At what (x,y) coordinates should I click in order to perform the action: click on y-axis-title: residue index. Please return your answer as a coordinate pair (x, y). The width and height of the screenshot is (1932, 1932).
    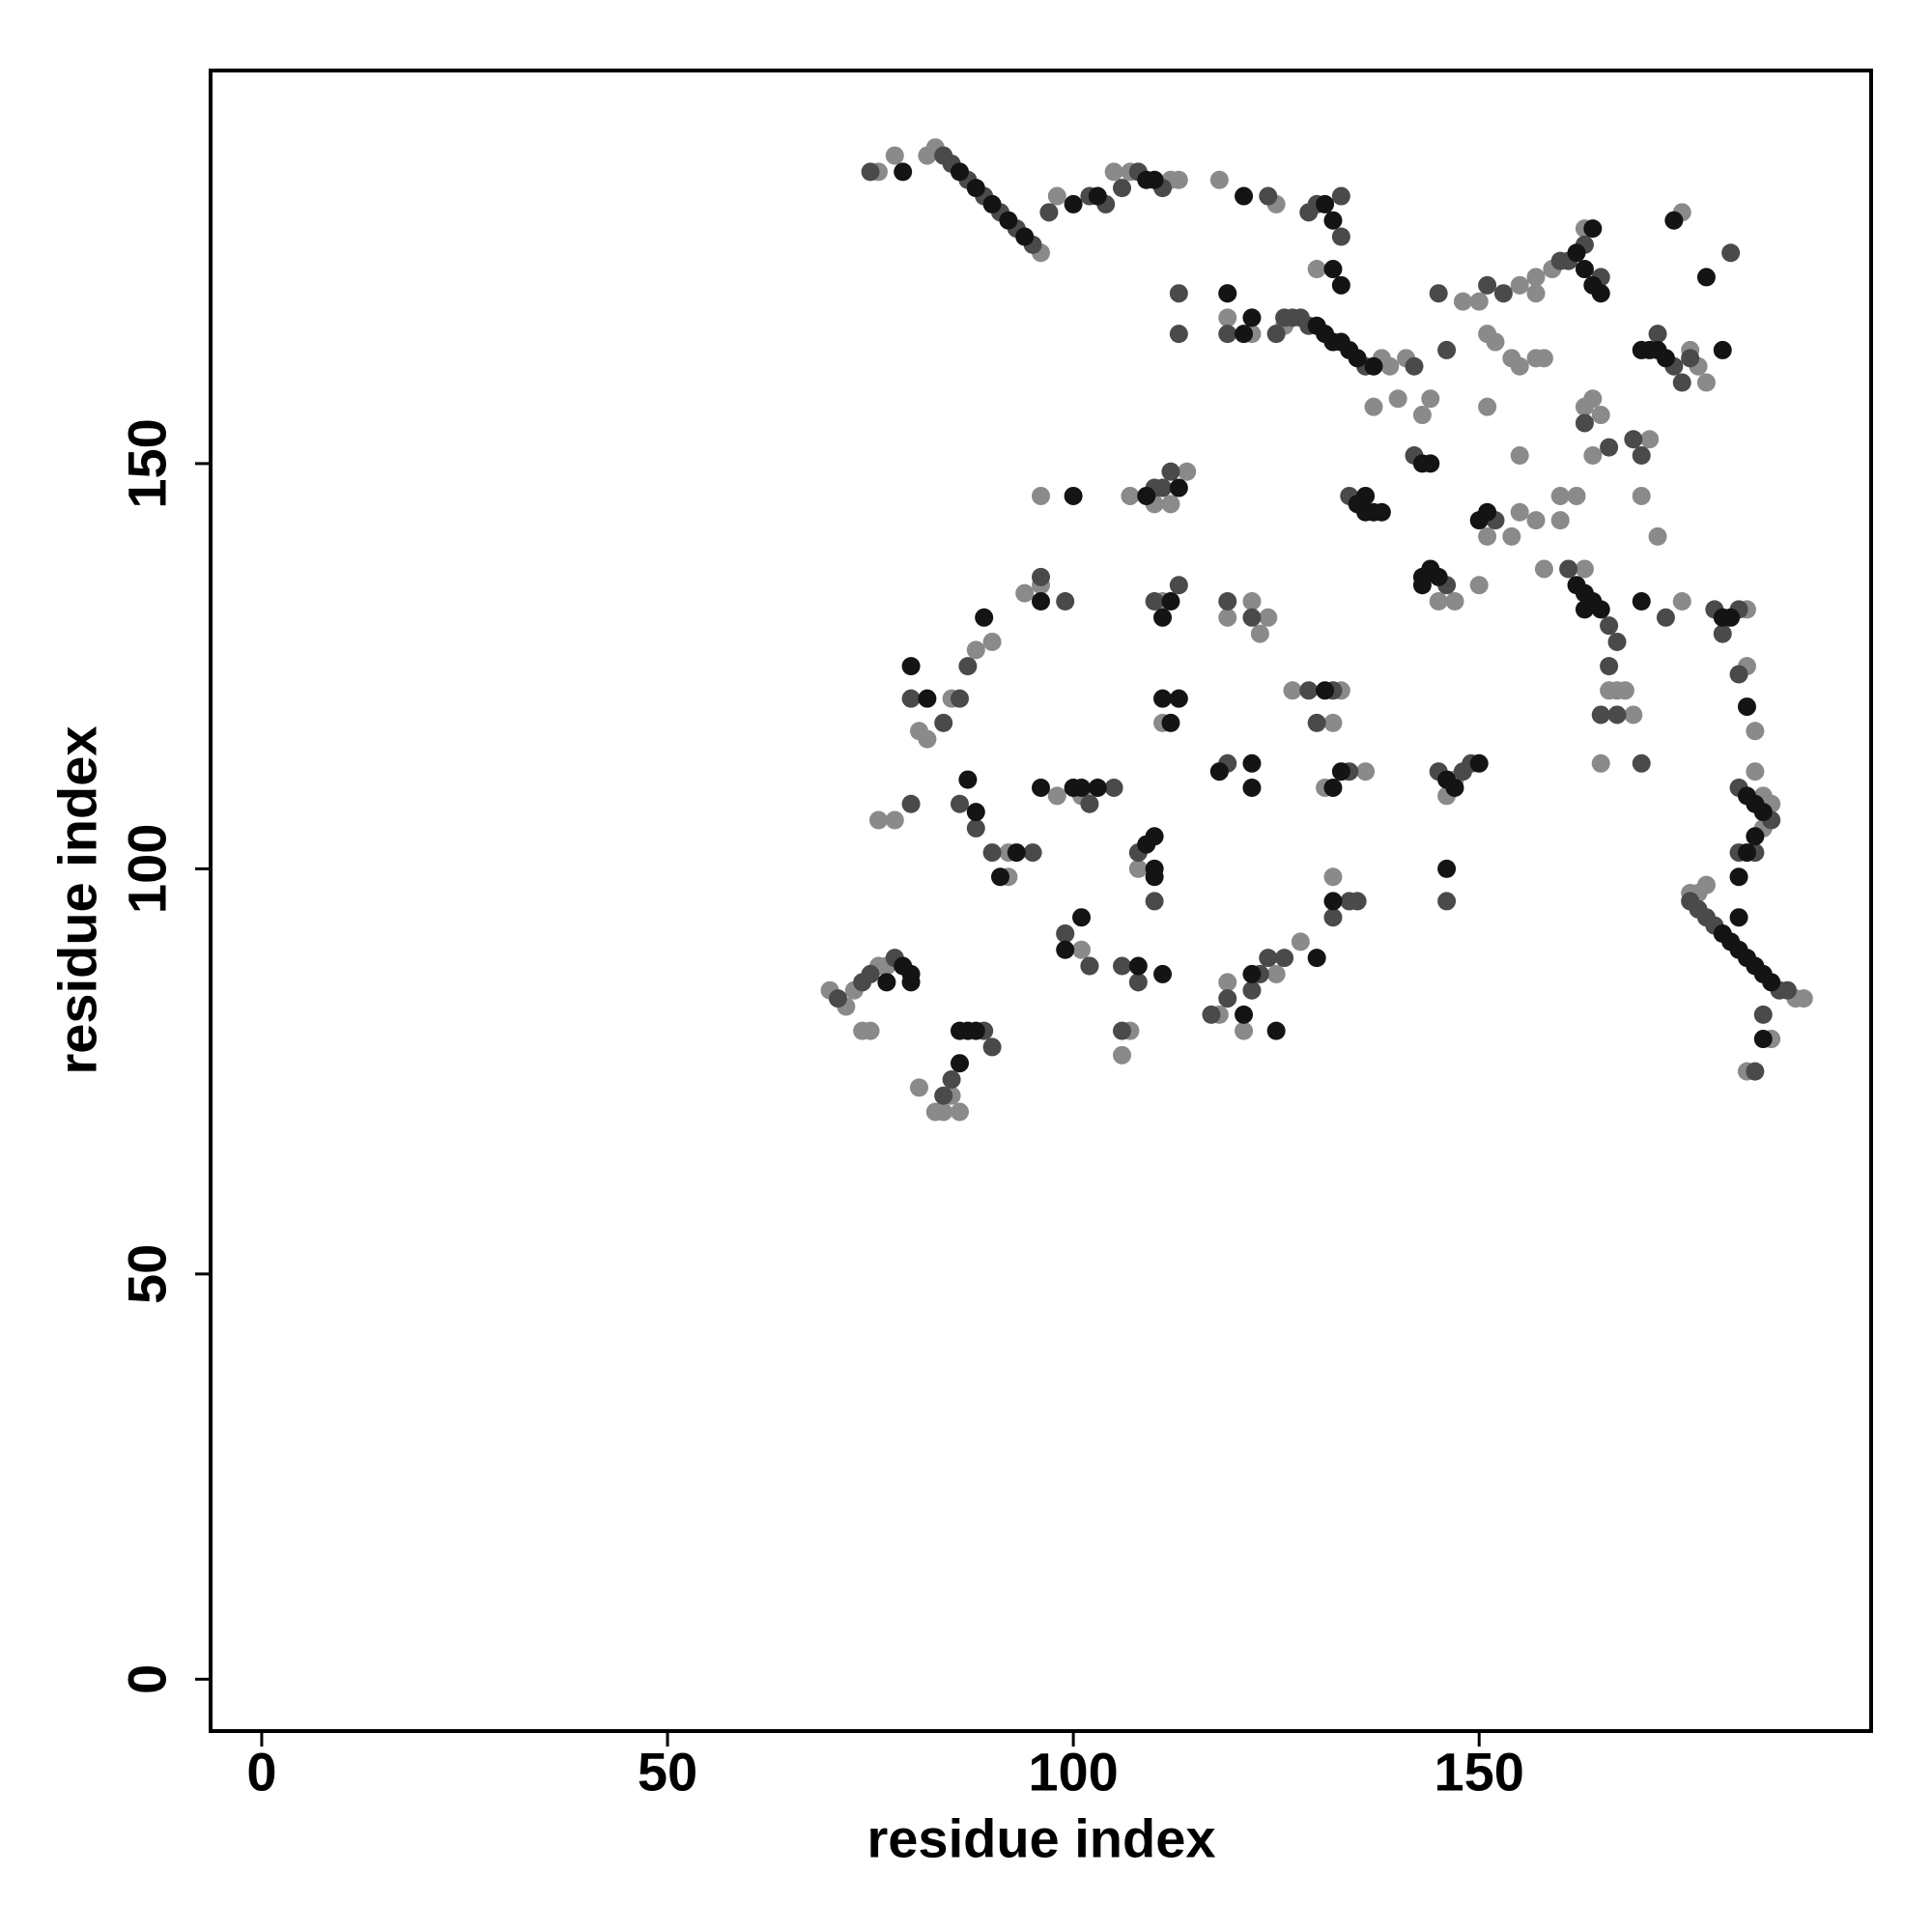
    Looking at the image, I should click on (77, 899).